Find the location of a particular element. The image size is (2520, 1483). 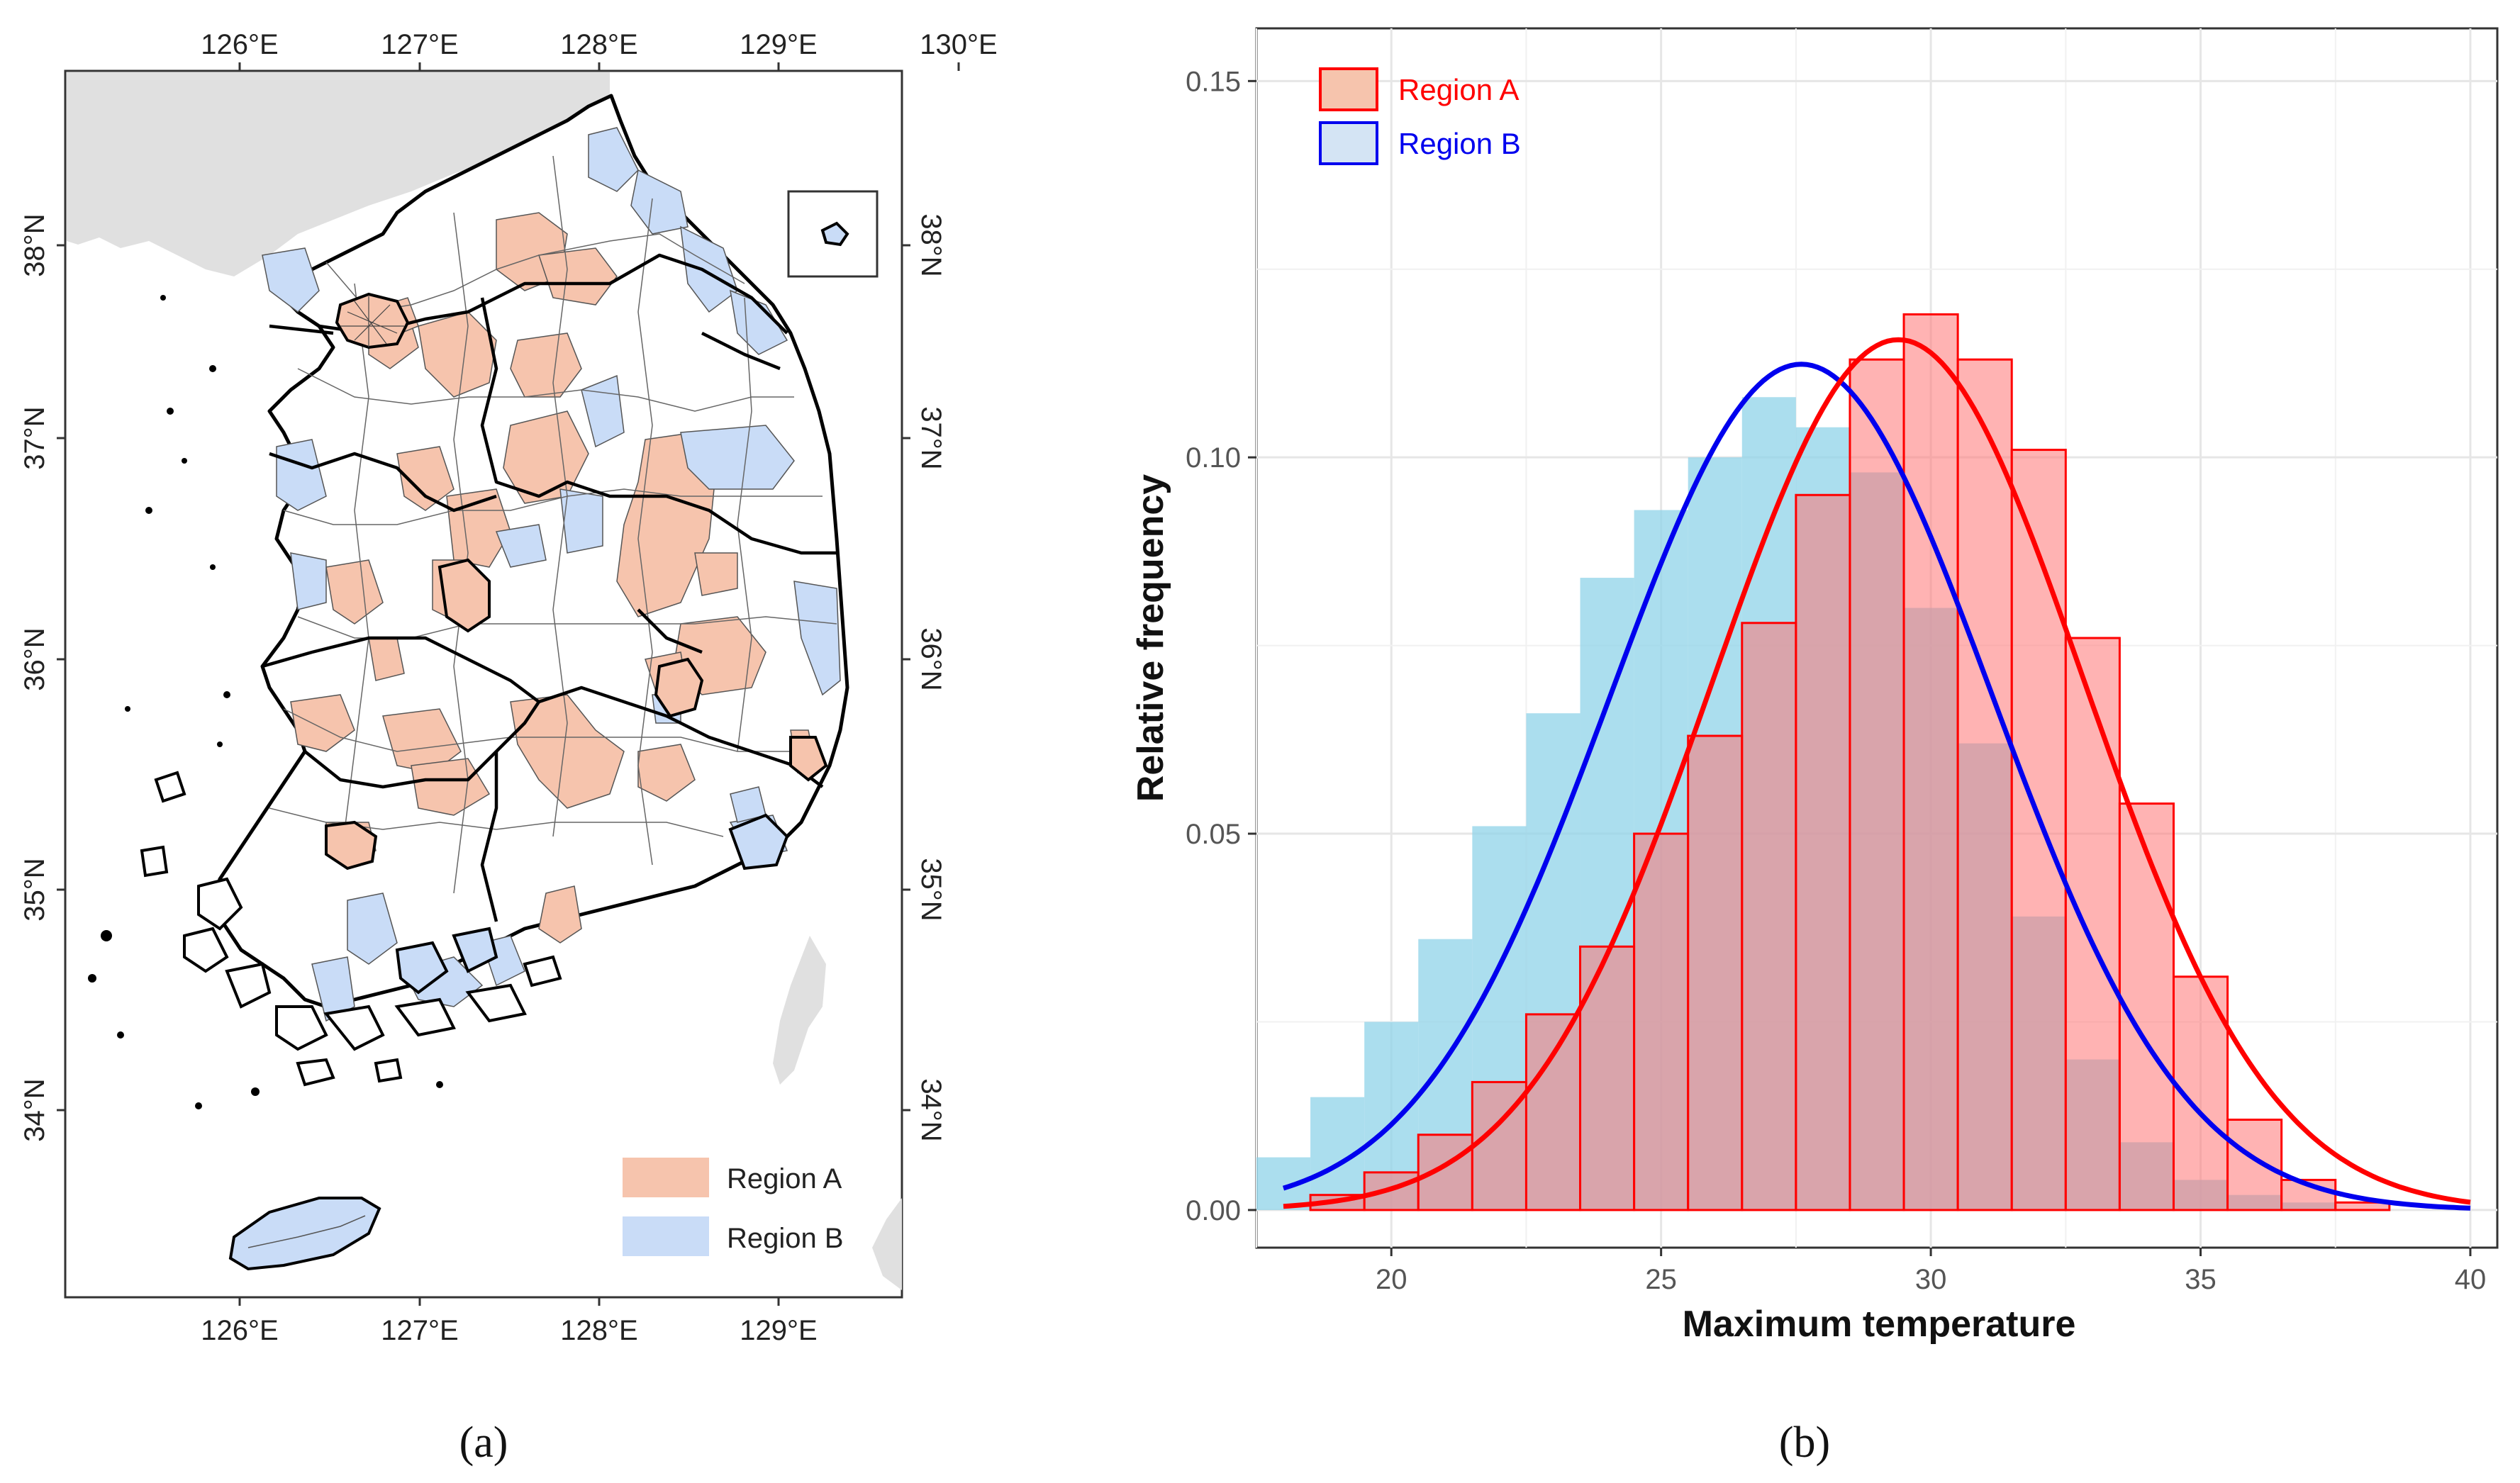

y-tick-label: 0.15 is located at coordinates (1213, 81).